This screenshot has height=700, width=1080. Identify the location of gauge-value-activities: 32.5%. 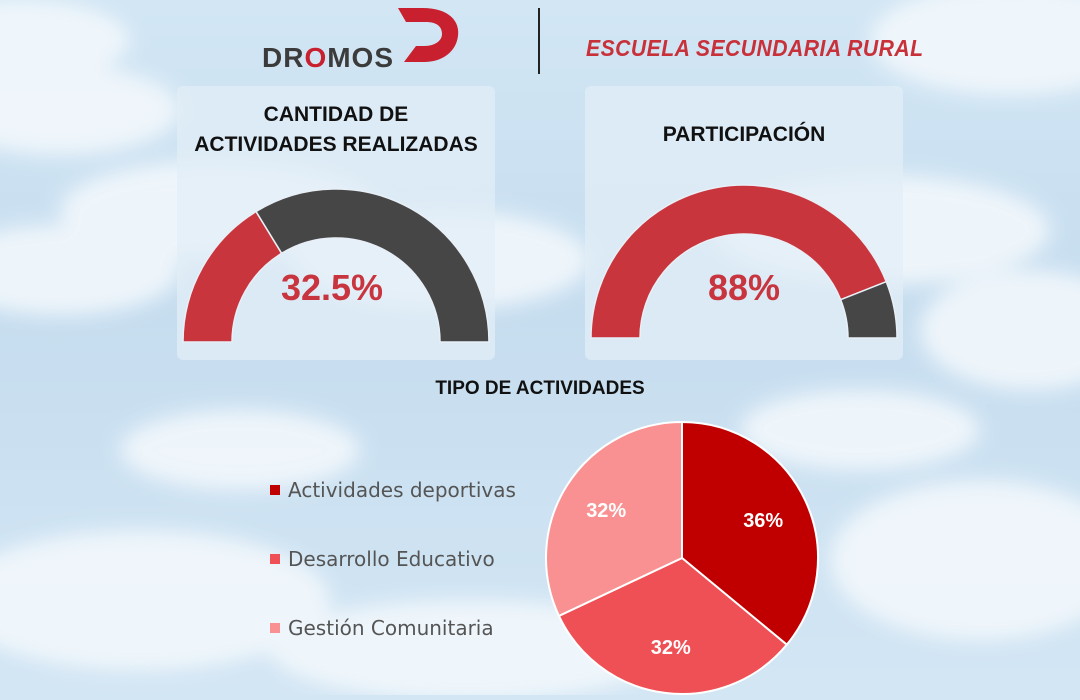
(332, 287).